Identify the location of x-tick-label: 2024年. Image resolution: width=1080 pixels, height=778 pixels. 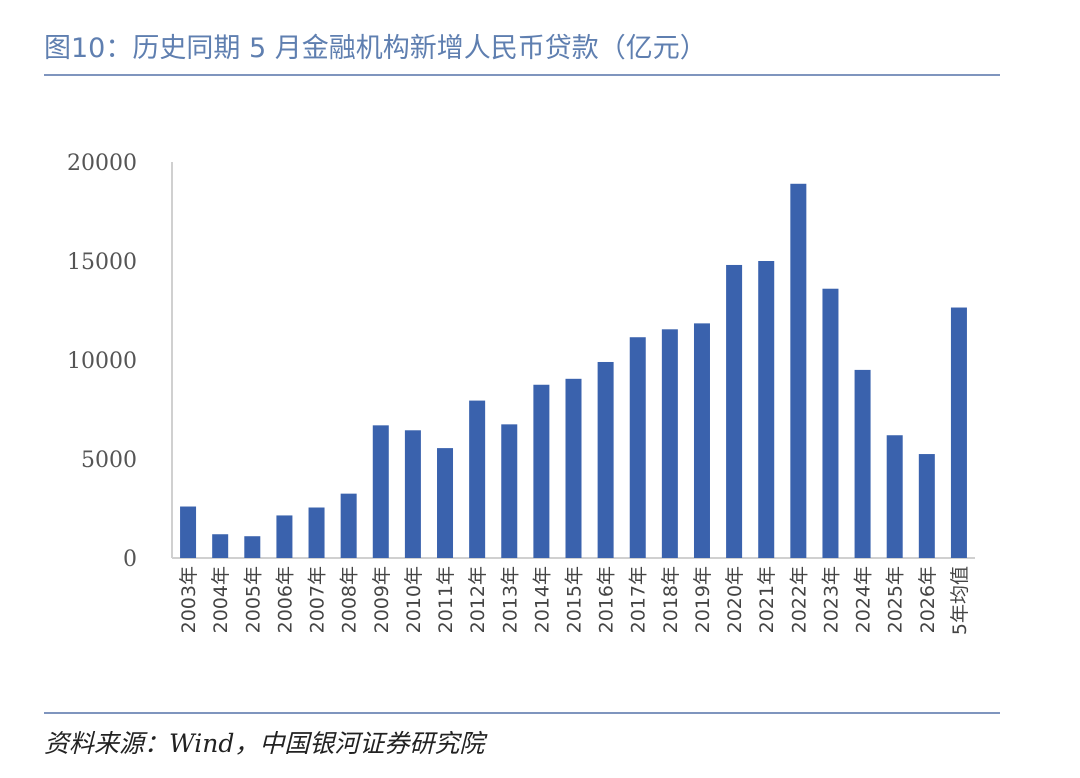
(864, 599).